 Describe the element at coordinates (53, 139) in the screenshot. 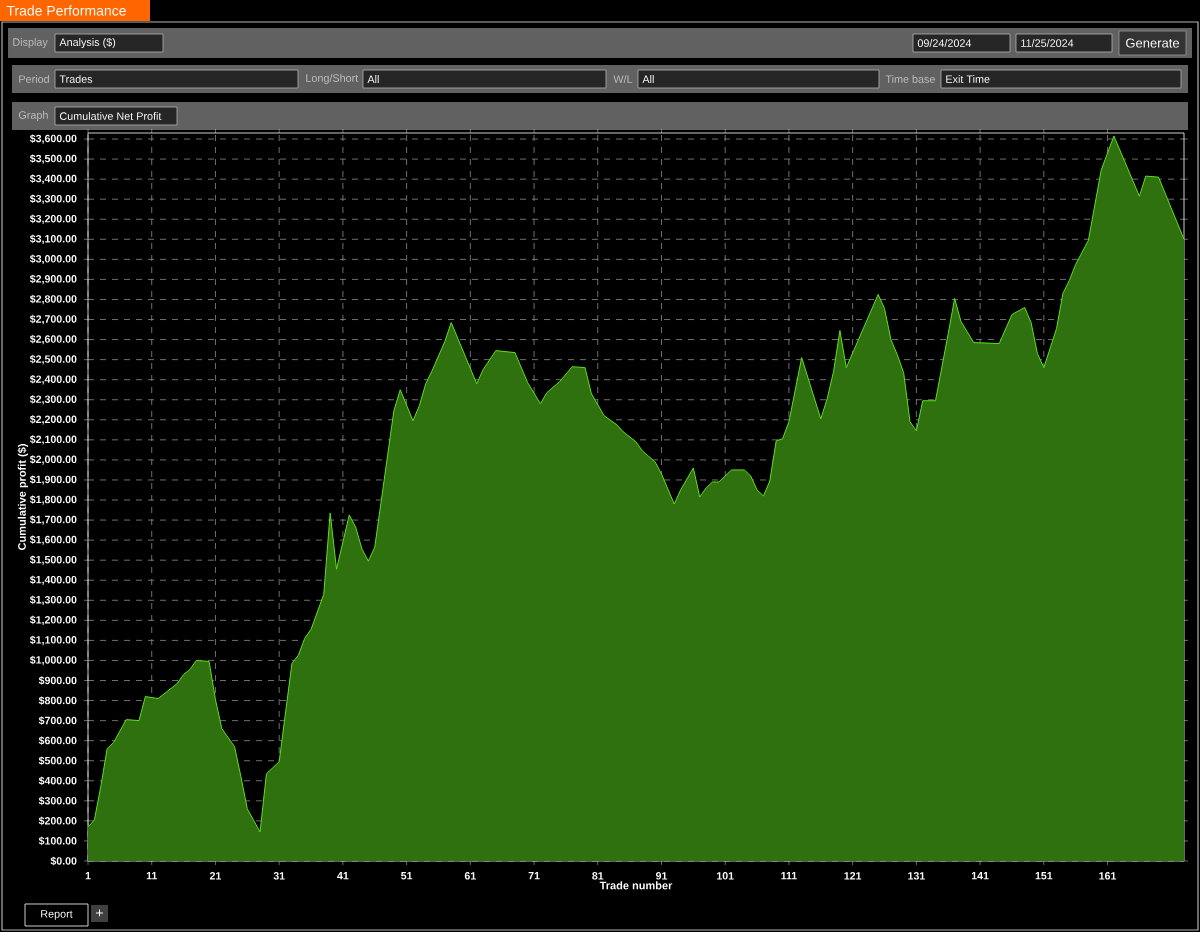

I see `y-tick-label: $3,600.00` at that location.